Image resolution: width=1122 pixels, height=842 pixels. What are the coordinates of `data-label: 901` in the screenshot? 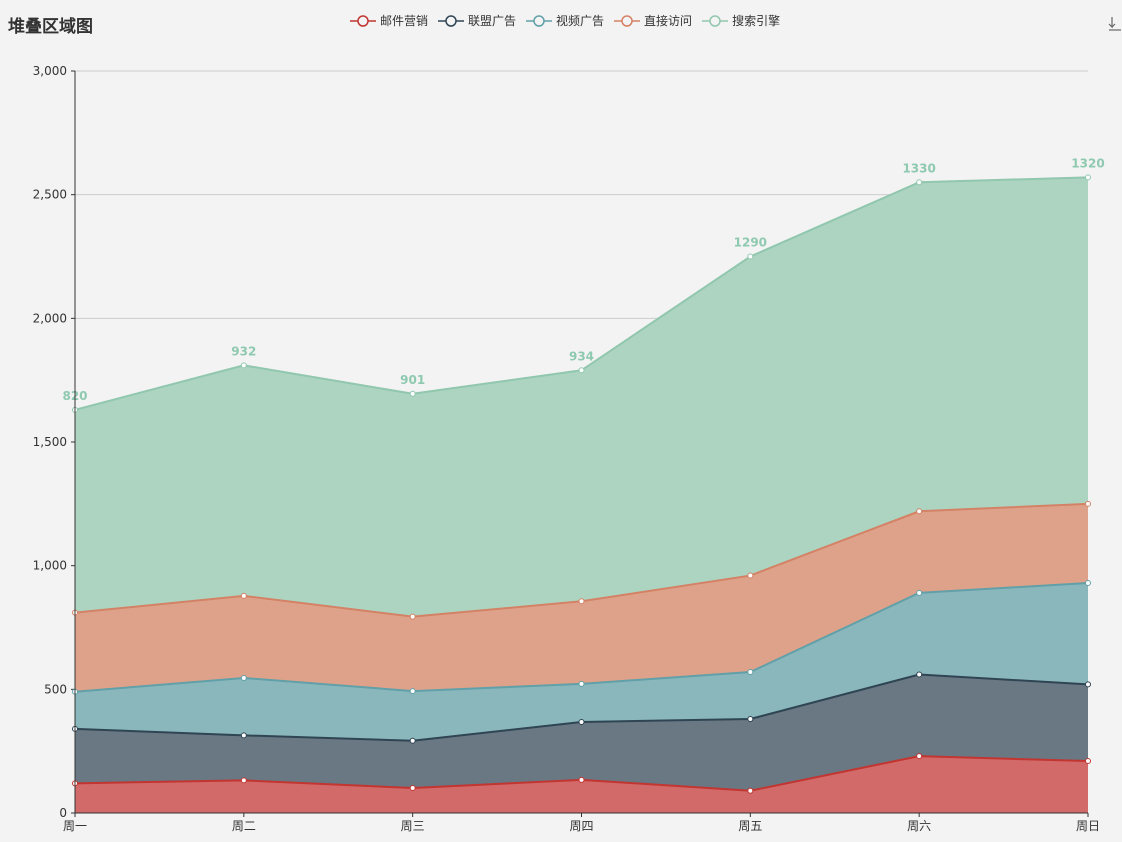 It's located at (412, 380).